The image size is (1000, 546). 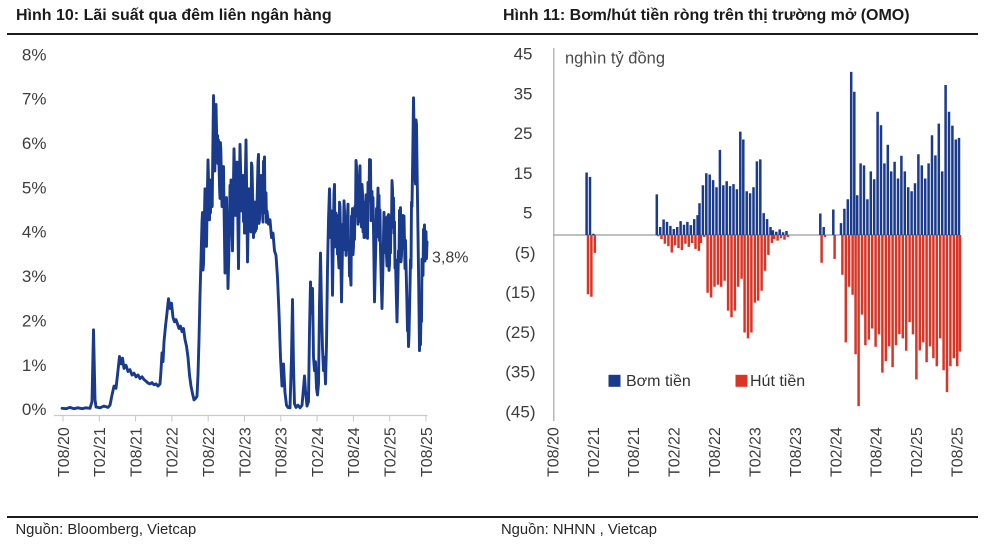 What do you see at coordinates (34, 320) in the screenshot?
I see `svg-text: 2%` at bounding box center [34, 320].